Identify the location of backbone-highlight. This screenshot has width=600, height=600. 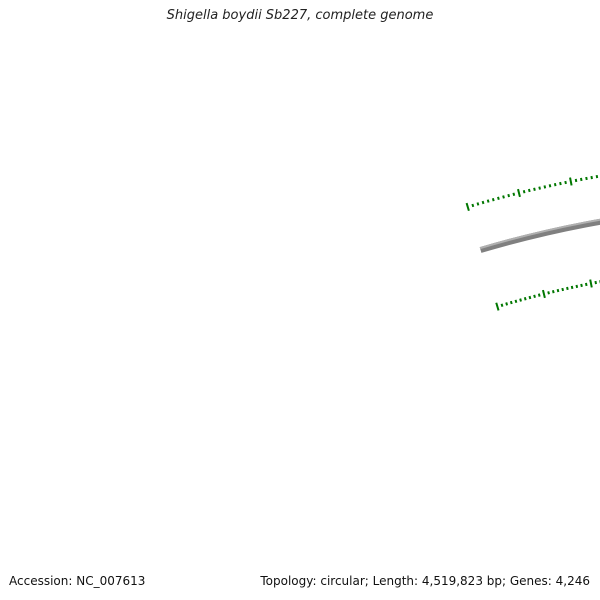
(539, 234).